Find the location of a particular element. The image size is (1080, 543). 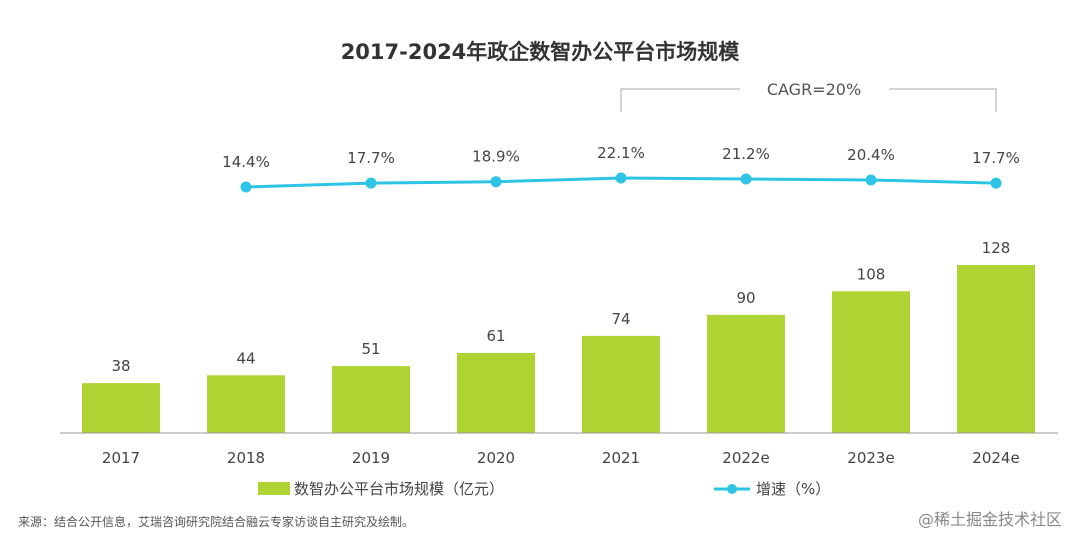

growth-value-label: 21.2% is located at coordinates (746, 154).